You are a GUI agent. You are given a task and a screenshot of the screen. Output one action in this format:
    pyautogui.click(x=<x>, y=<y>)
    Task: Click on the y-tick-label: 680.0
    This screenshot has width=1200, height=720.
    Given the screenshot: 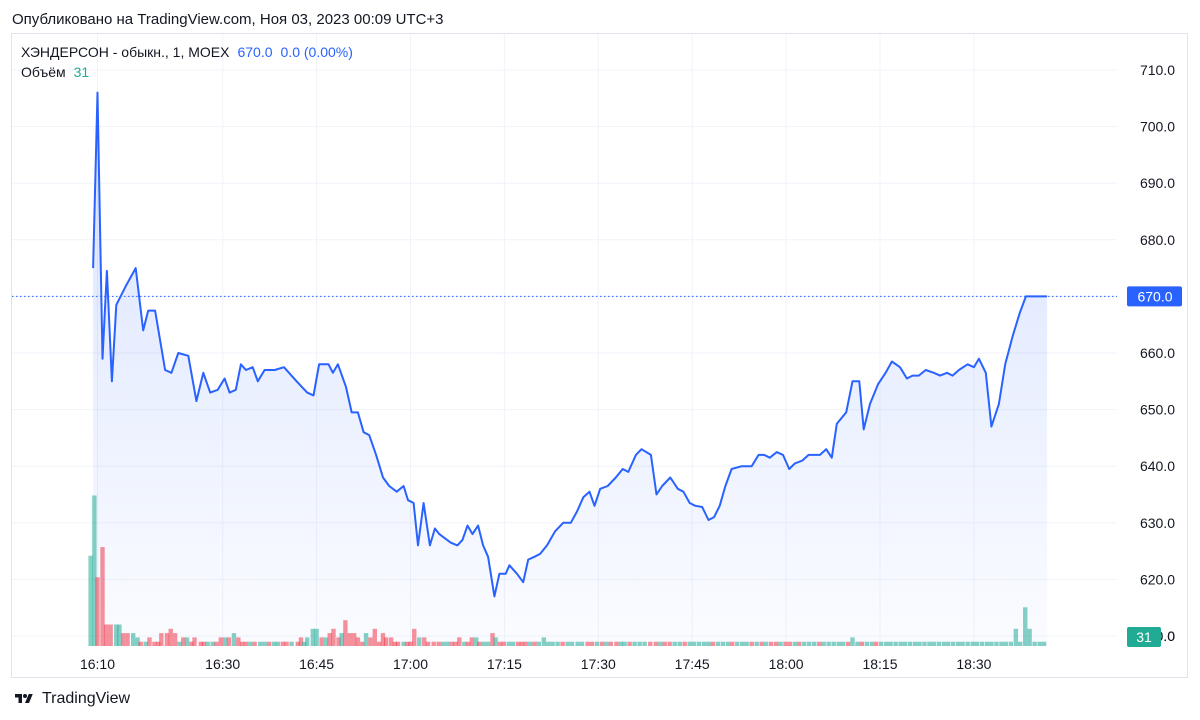 What is the action you would take?
    pyautogui.click(x=1157, y=240)
    